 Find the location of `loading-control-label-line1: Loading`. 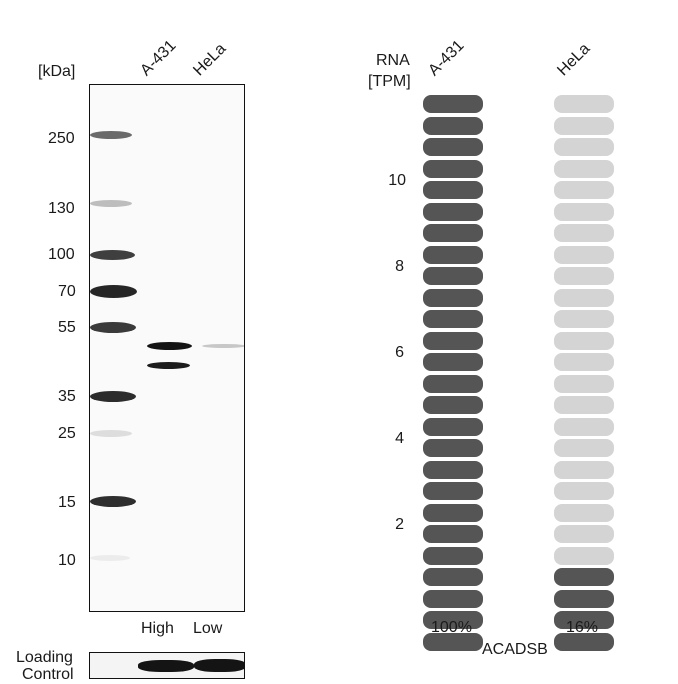

loading-control-label-line1: Loading is located at coordinates (44, 657).